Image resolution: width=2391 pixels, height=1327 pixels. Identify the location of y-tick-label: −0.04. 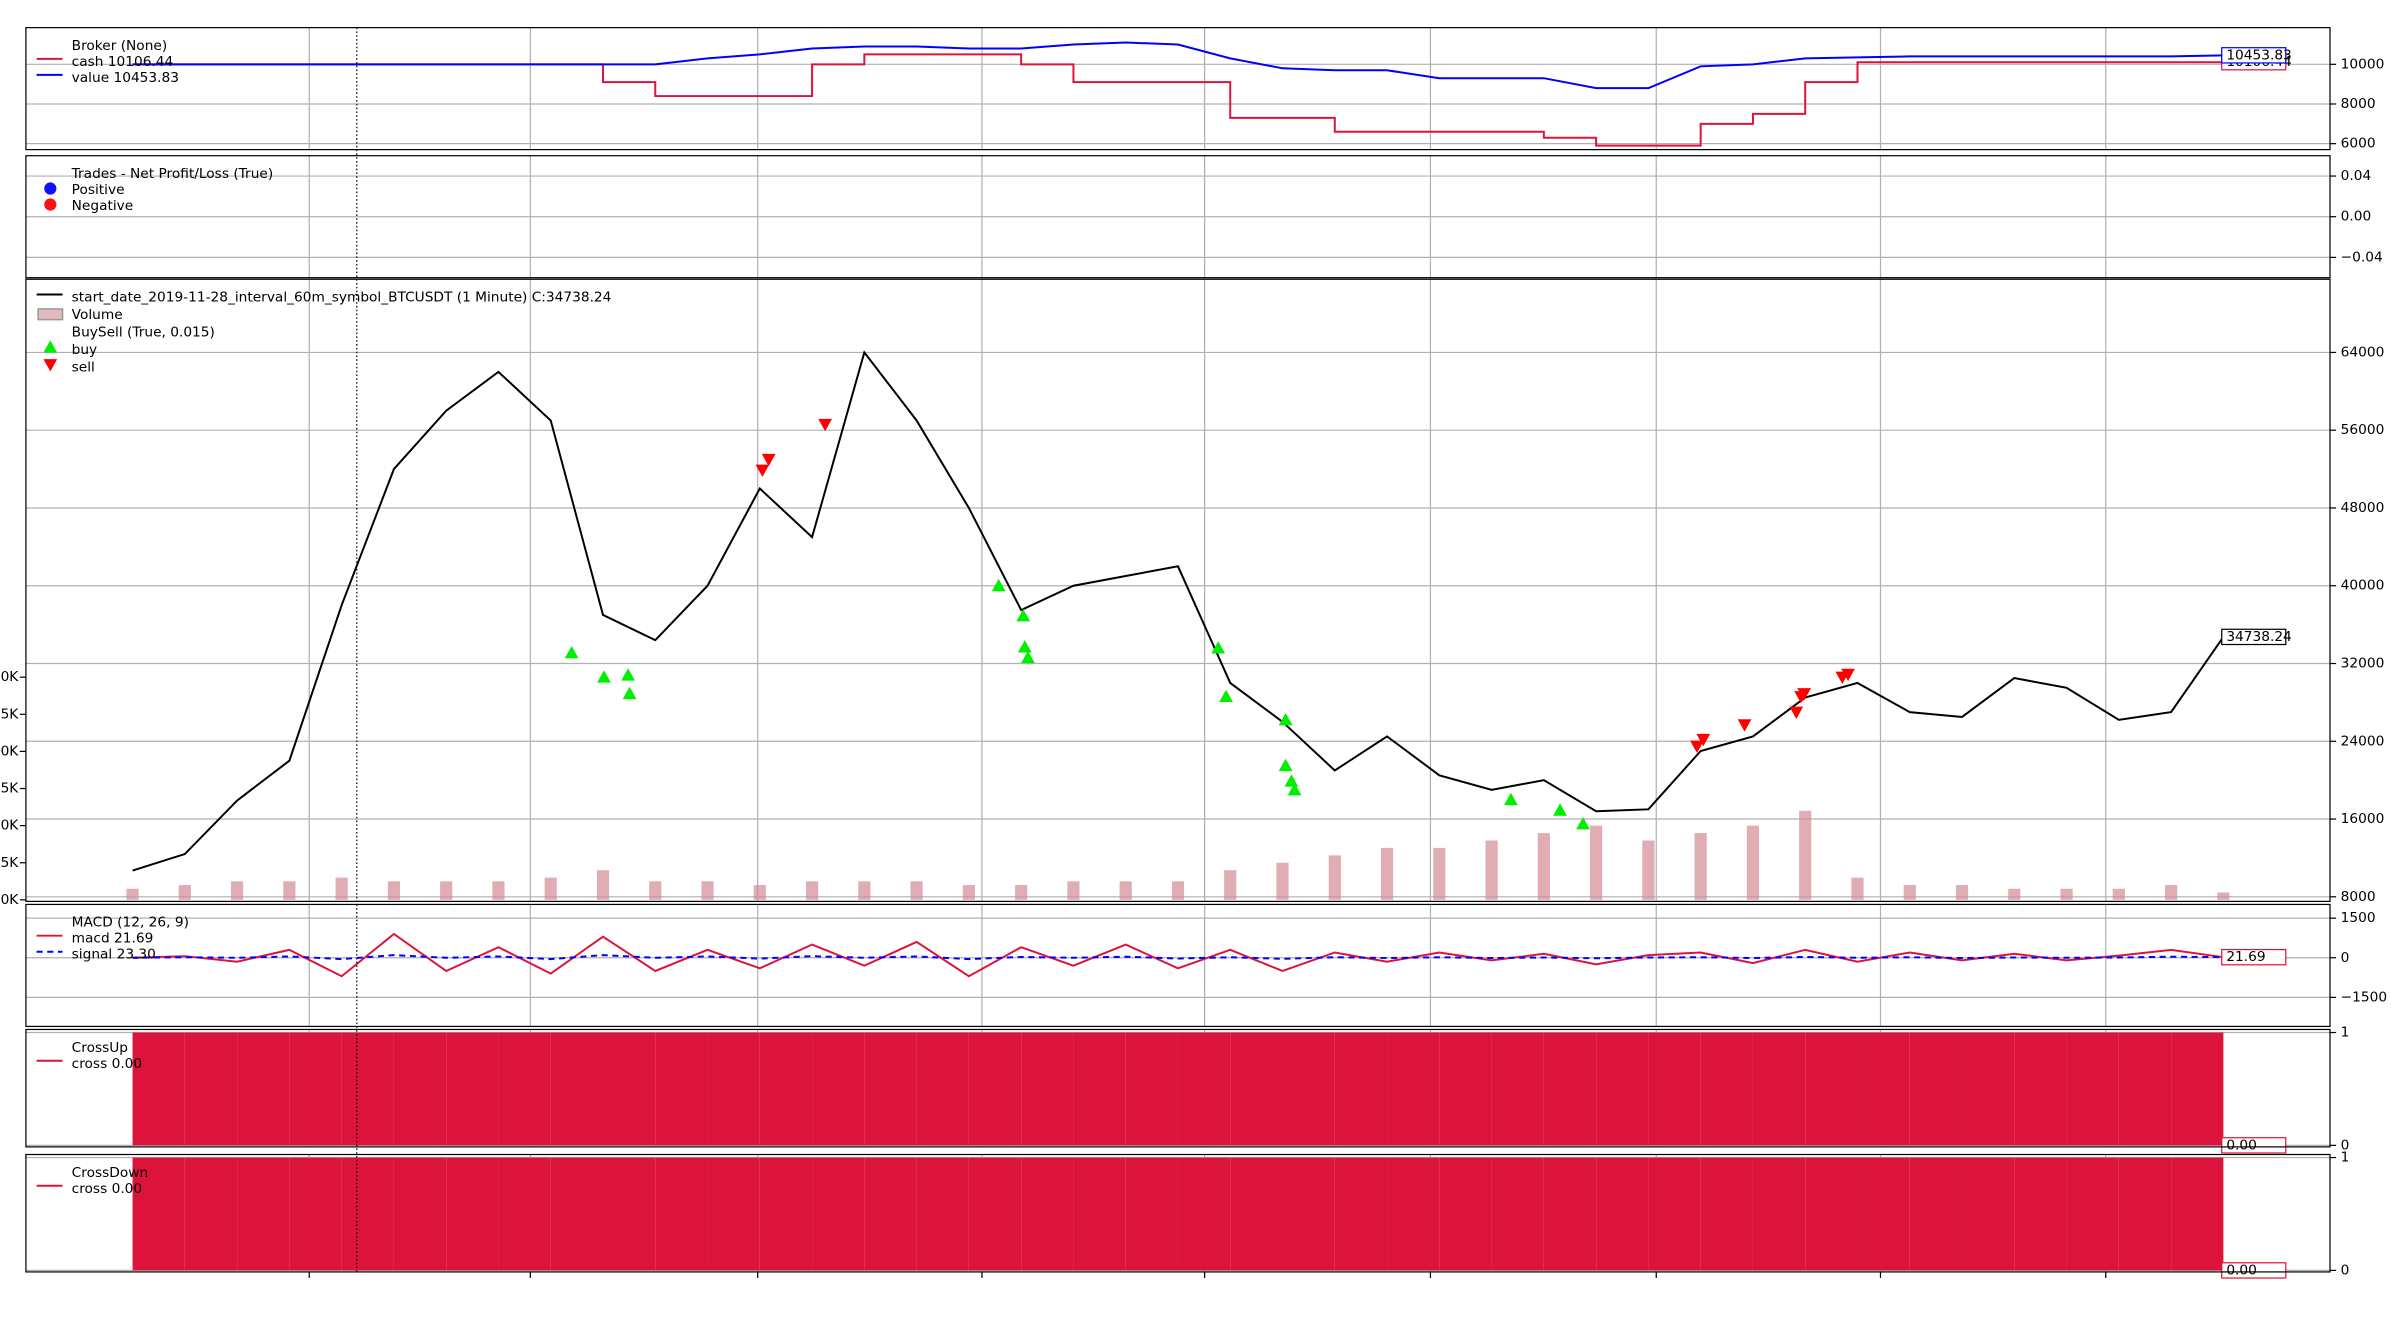
(2362, 257).